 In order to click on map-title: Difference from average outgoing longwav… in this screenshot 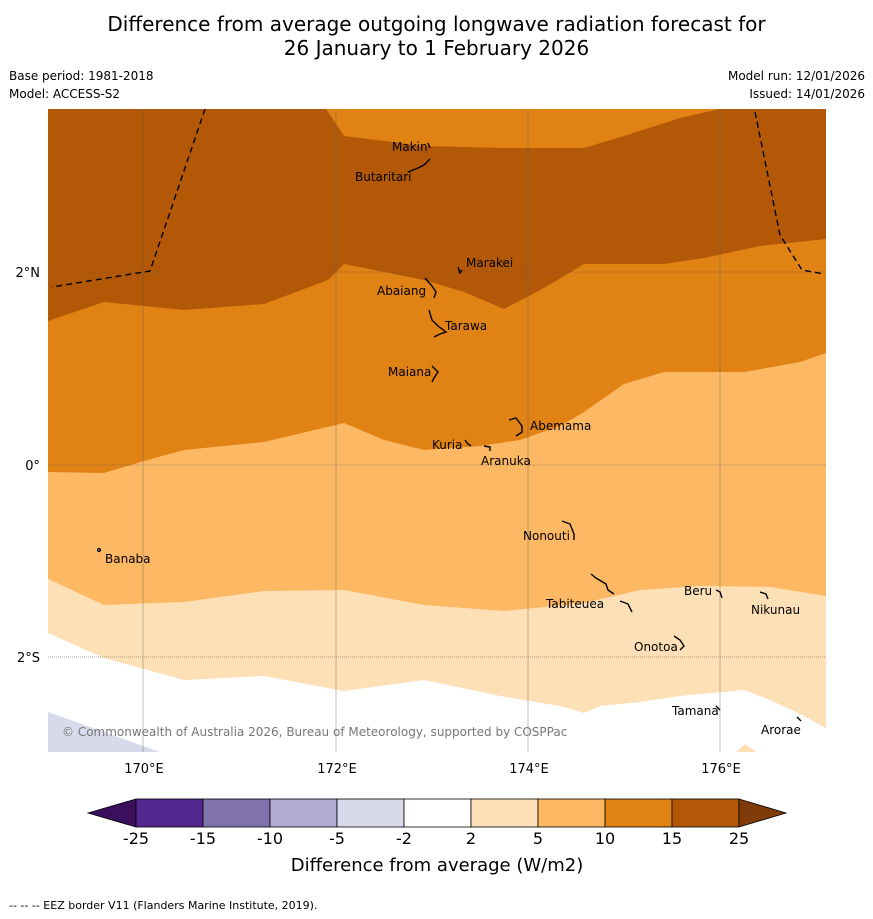, I will do `click(436, 36)`.